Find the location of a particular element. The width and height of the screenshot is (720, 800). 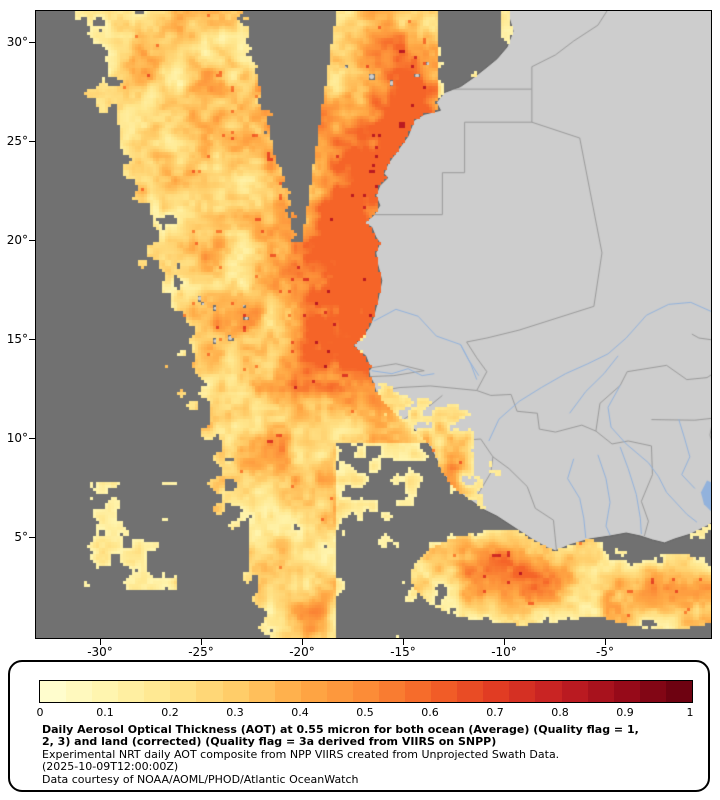

colorbar-tick-label: 0.8 is located at coordinates (560, 712).